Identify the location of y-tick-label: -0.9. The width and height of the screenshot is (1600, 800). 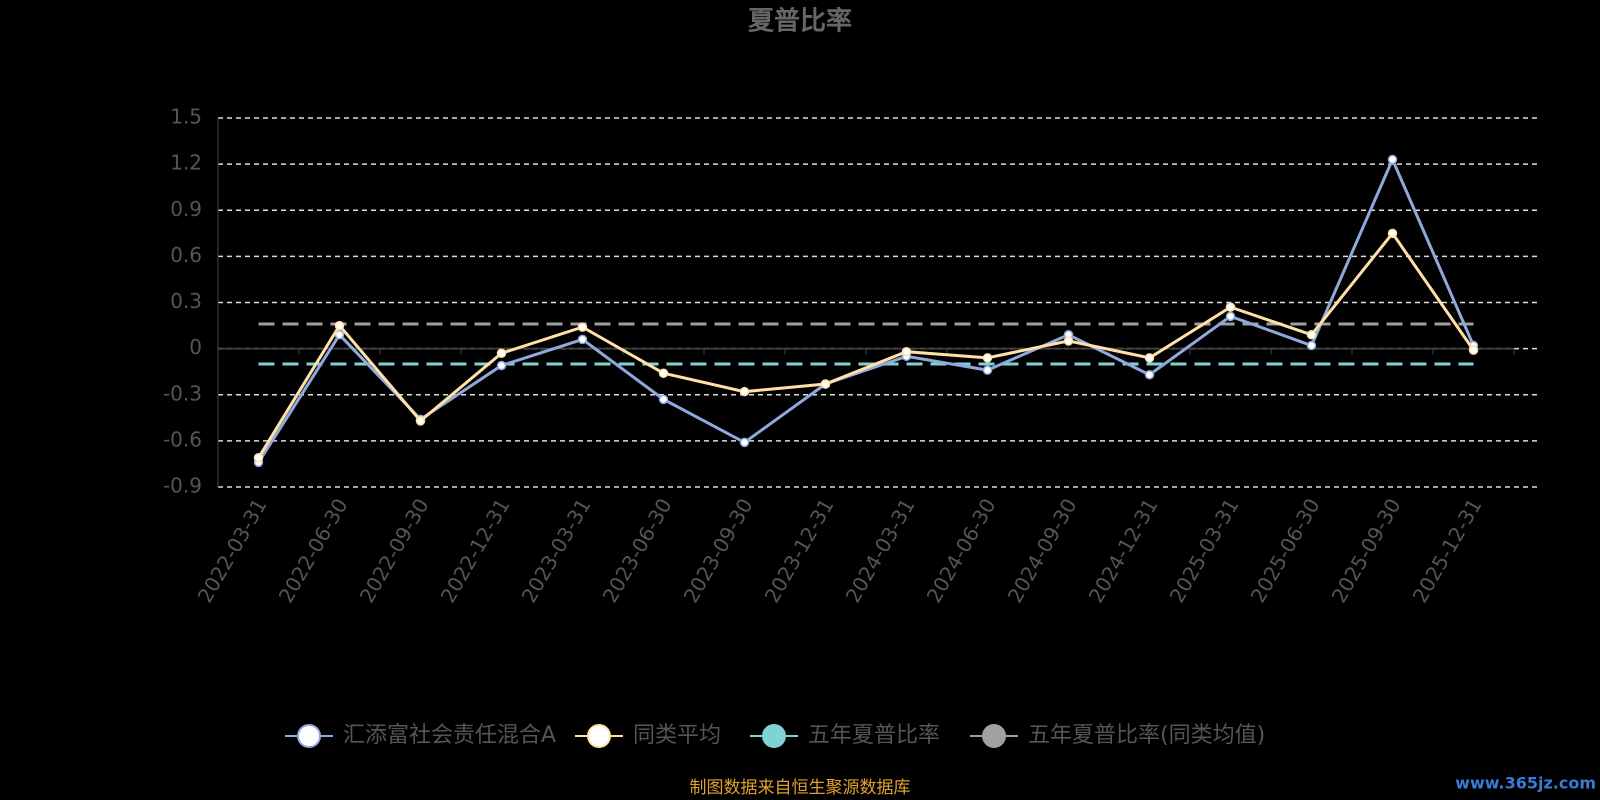
(182, 486).